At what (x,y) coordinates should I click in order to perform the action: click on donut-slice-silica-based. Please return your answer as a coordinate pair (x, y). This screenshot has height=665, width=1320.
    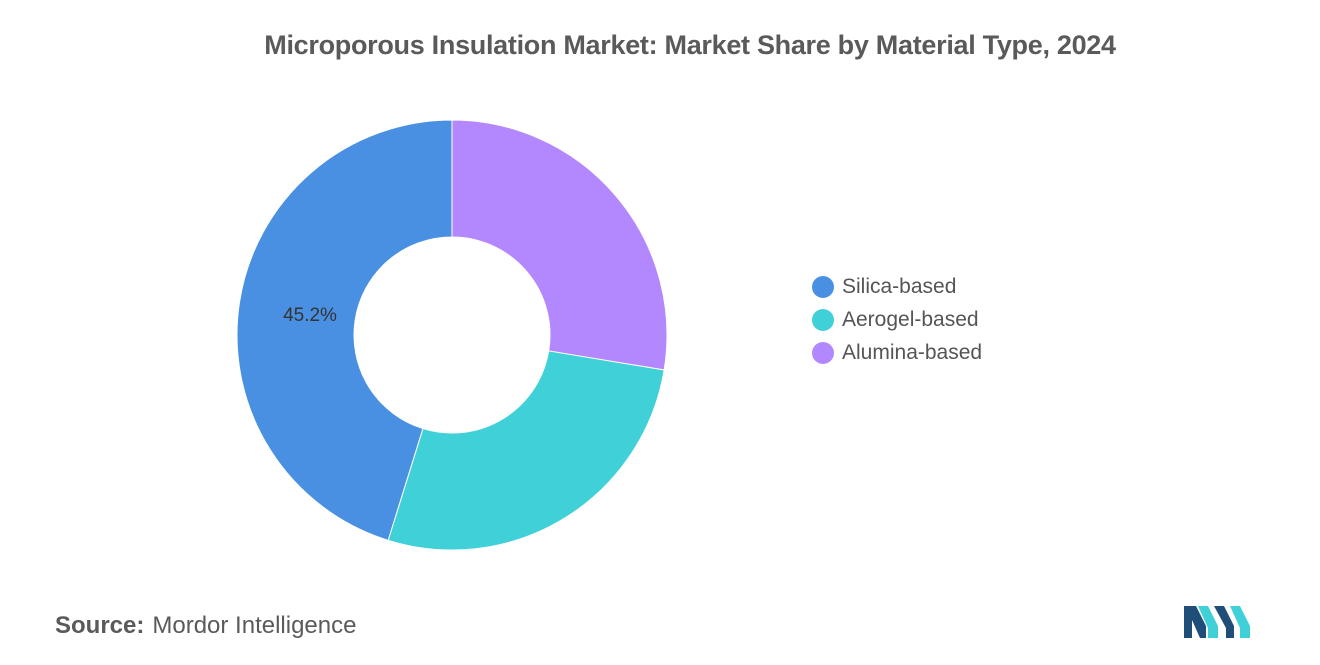
    Looking at the image, I should click on (344, 330).